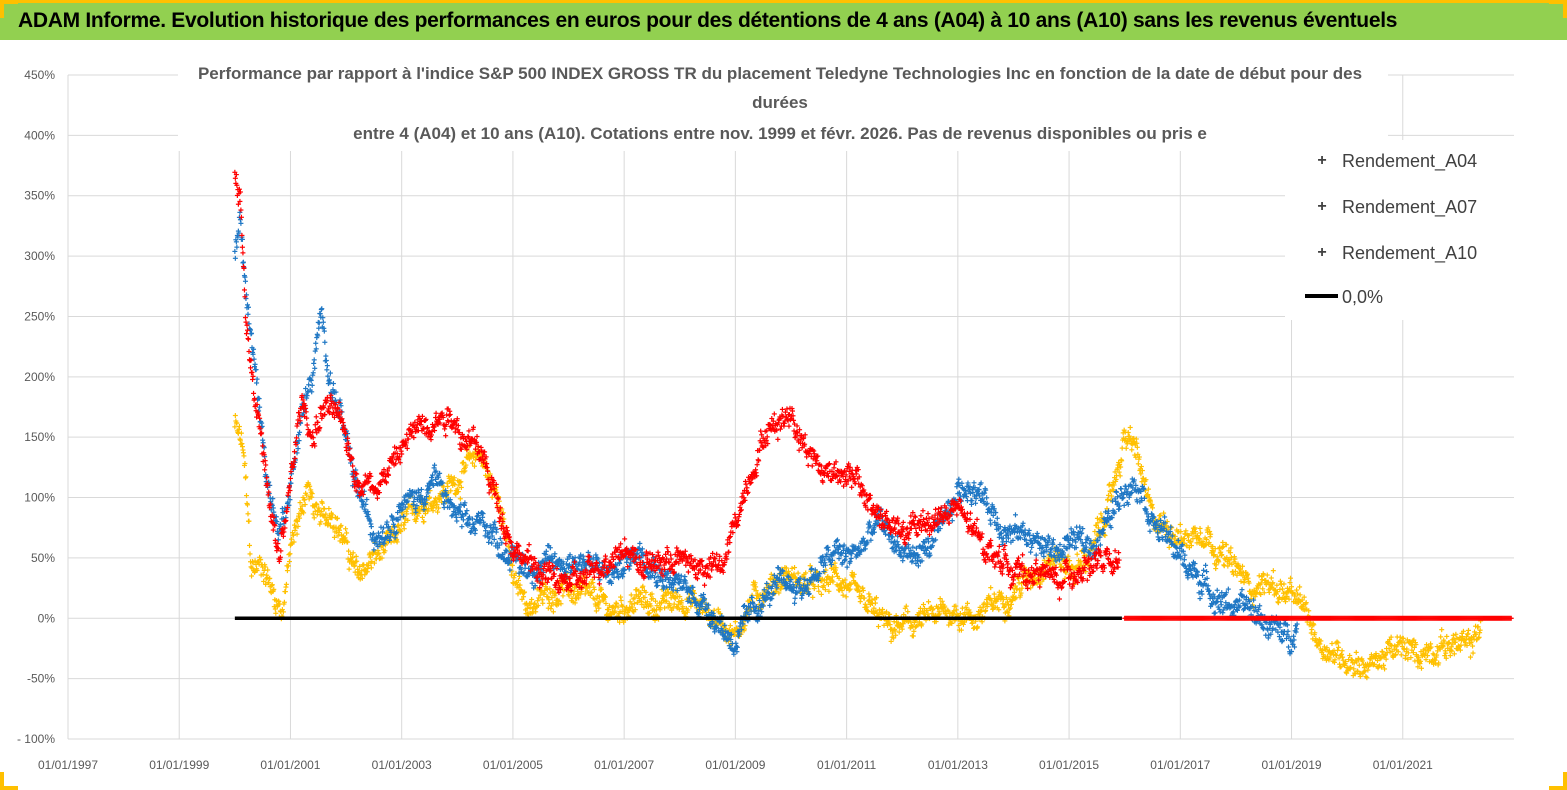 The width and height of the screenshot is (1567, 790). I want to click on y-tick-label: 450%, so click(39, 75).